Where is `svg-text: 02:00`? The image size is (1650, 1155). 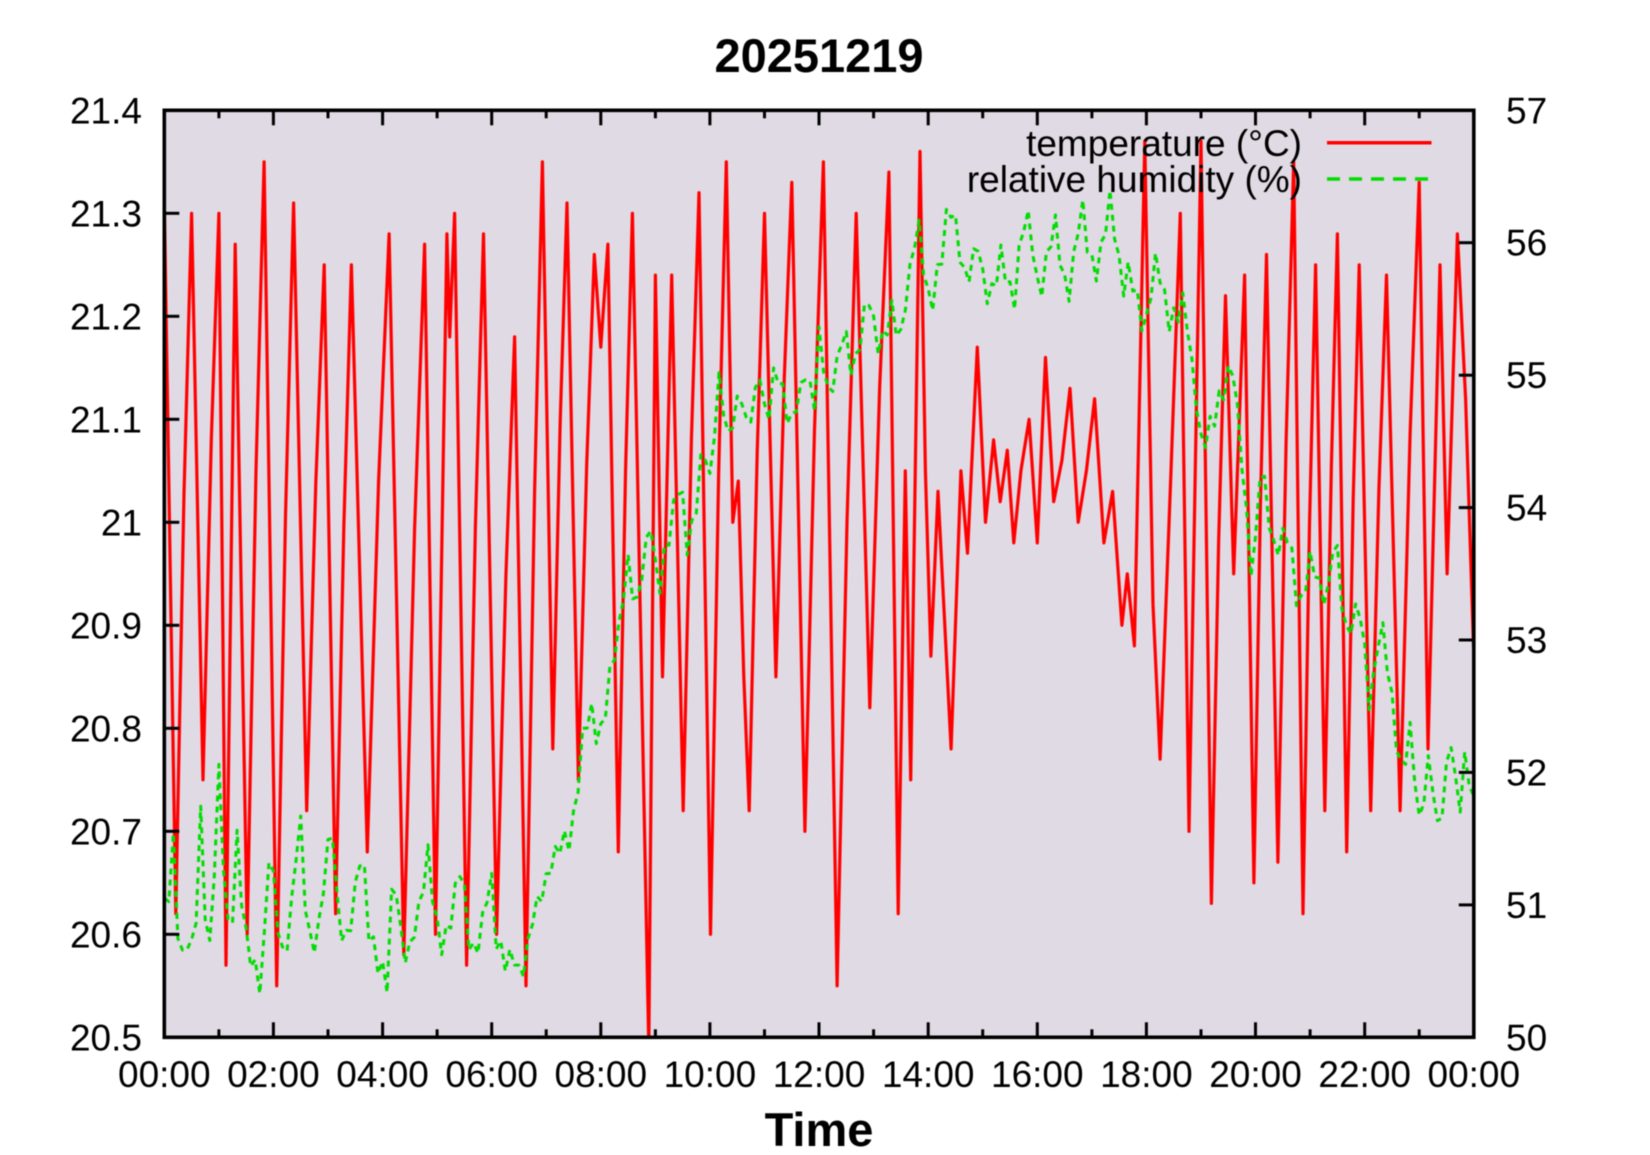 svg-text: 02:00 is located at coordinates (273, 1074).